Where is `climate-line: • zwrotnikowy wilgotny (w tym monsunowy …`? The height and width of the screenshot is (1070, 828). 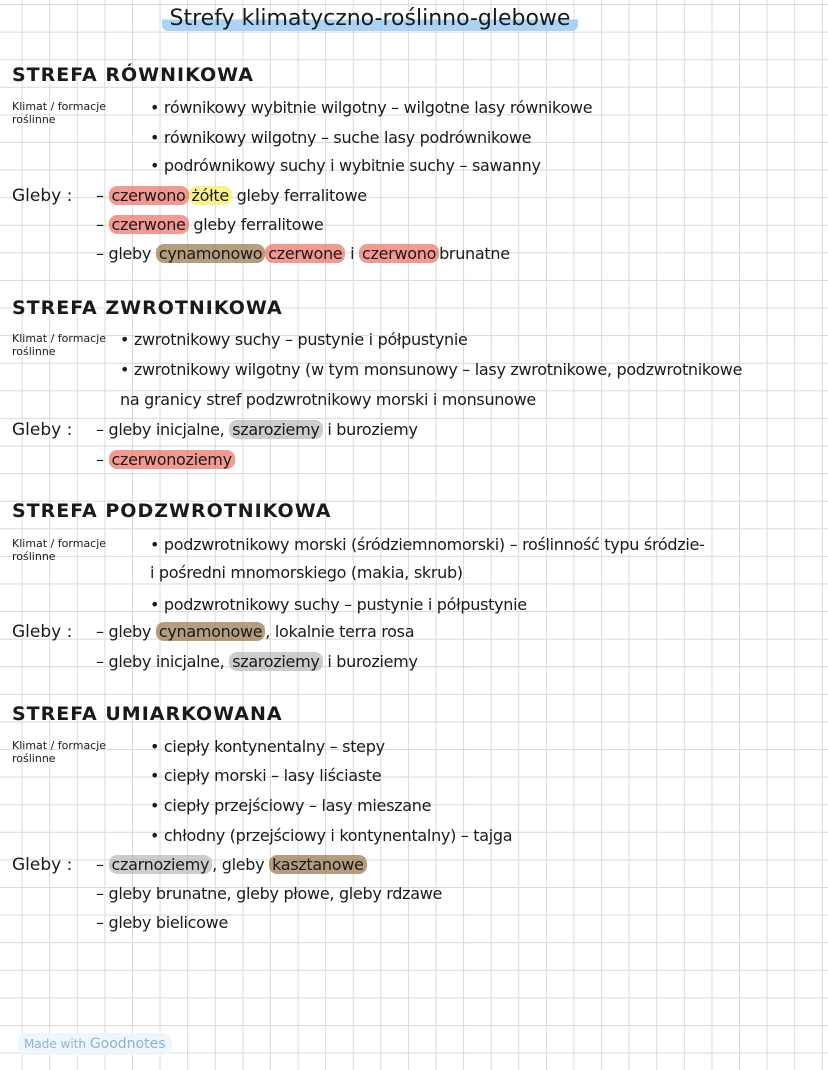 climate-line: • zwrotnikowy wilgotny (w tym monsunowy … is located at coordinates (431, 369).